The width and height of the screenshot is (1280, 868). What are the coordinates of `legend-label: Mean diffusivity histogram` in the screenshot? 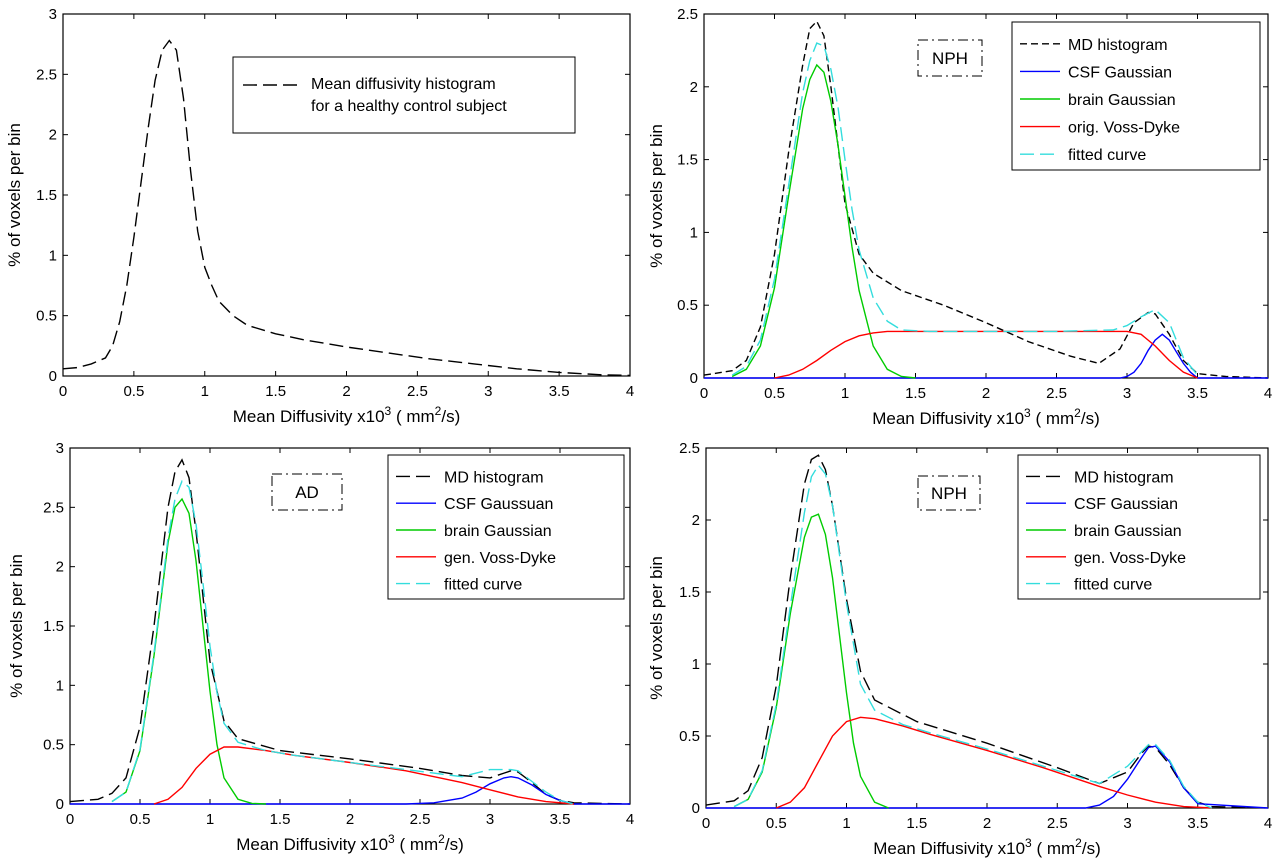 It's located at (403, 84).